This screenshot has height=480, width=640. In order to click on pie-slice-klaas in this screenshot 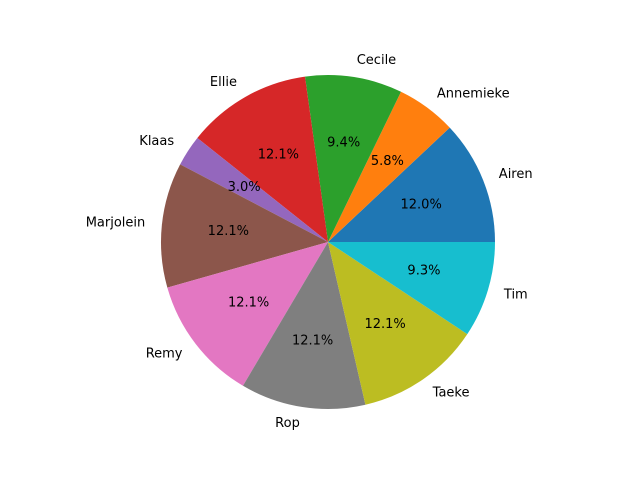, I will do `click(254, 189)`.